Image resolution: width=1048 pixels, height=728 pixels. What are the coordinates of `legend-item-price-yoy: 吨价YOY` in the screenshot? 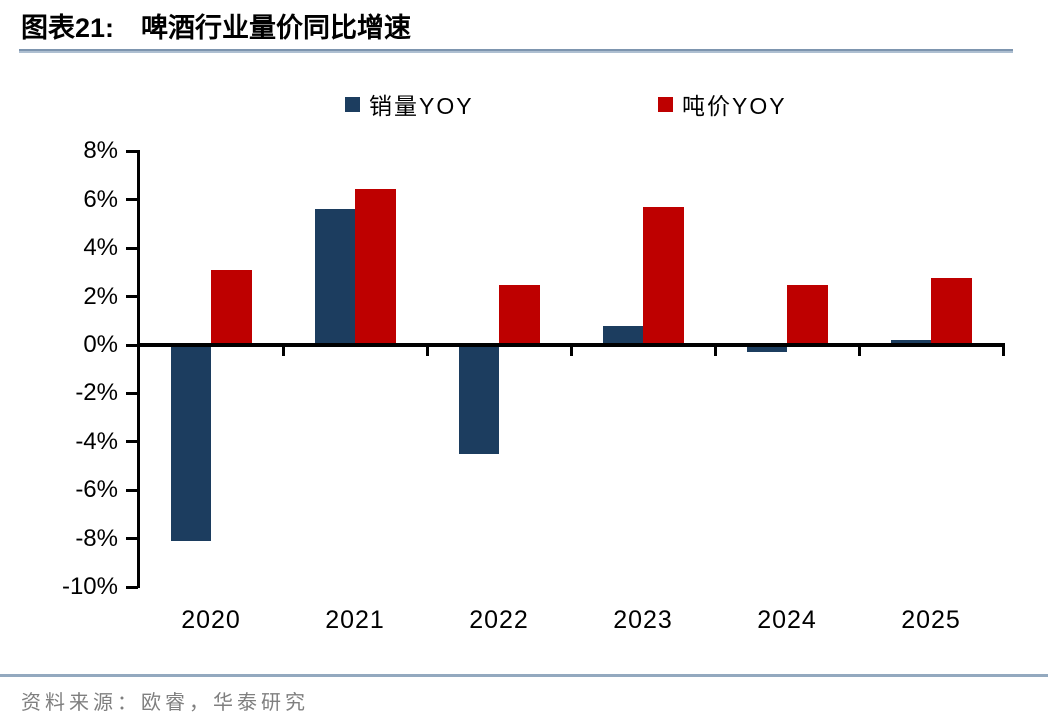 It's located at (722, 104).